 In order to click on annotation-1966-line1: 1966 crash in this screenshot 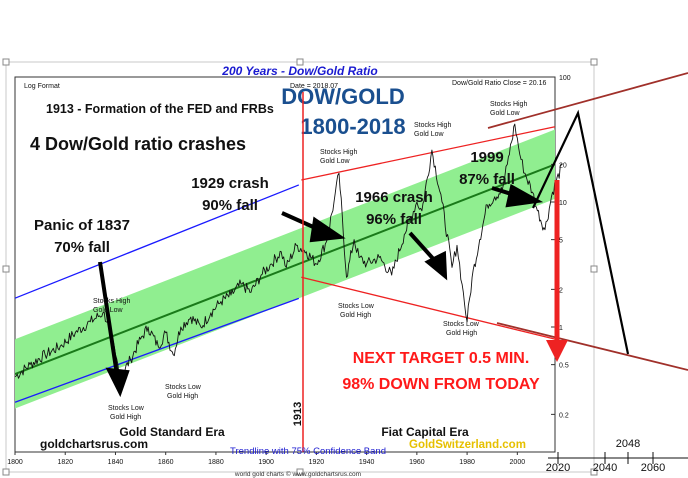, I will do `click(394, 197)`.